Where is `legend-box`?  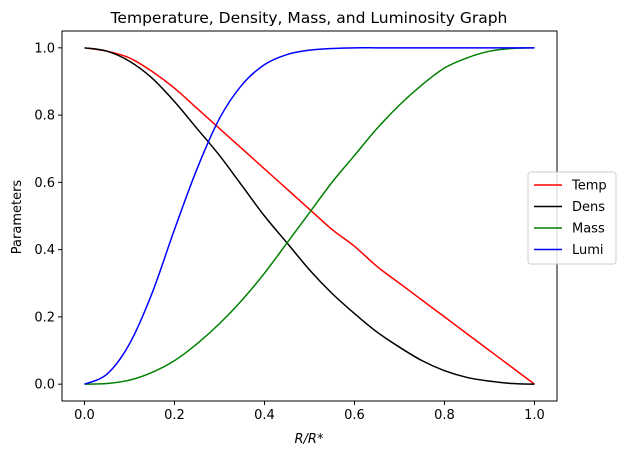 legend-box is located at coordinates (572, 218).